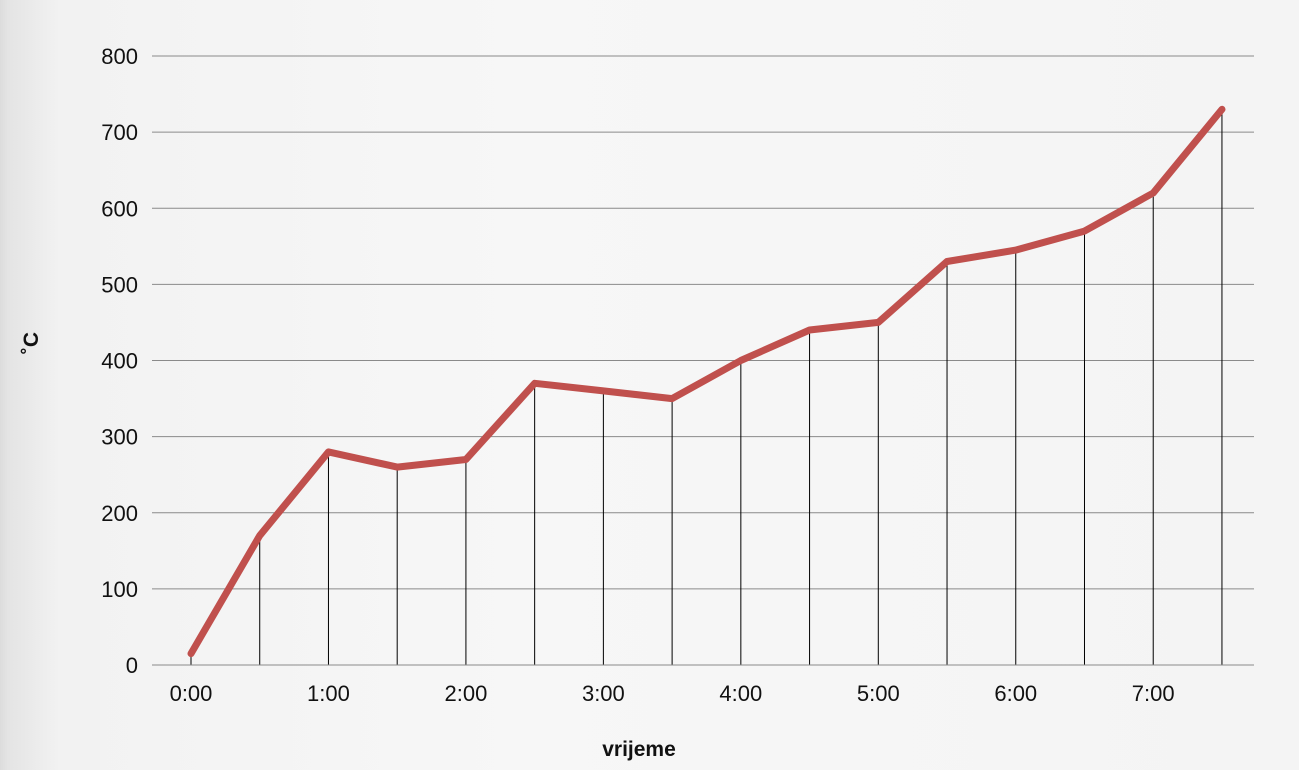 Image resolution: width=1299 pixels, height=770 pixels. What do you see at coordinates (119, 284) in the screenshot?
I see `y-tick-label-500: 500` at bounding box center [119, 284].